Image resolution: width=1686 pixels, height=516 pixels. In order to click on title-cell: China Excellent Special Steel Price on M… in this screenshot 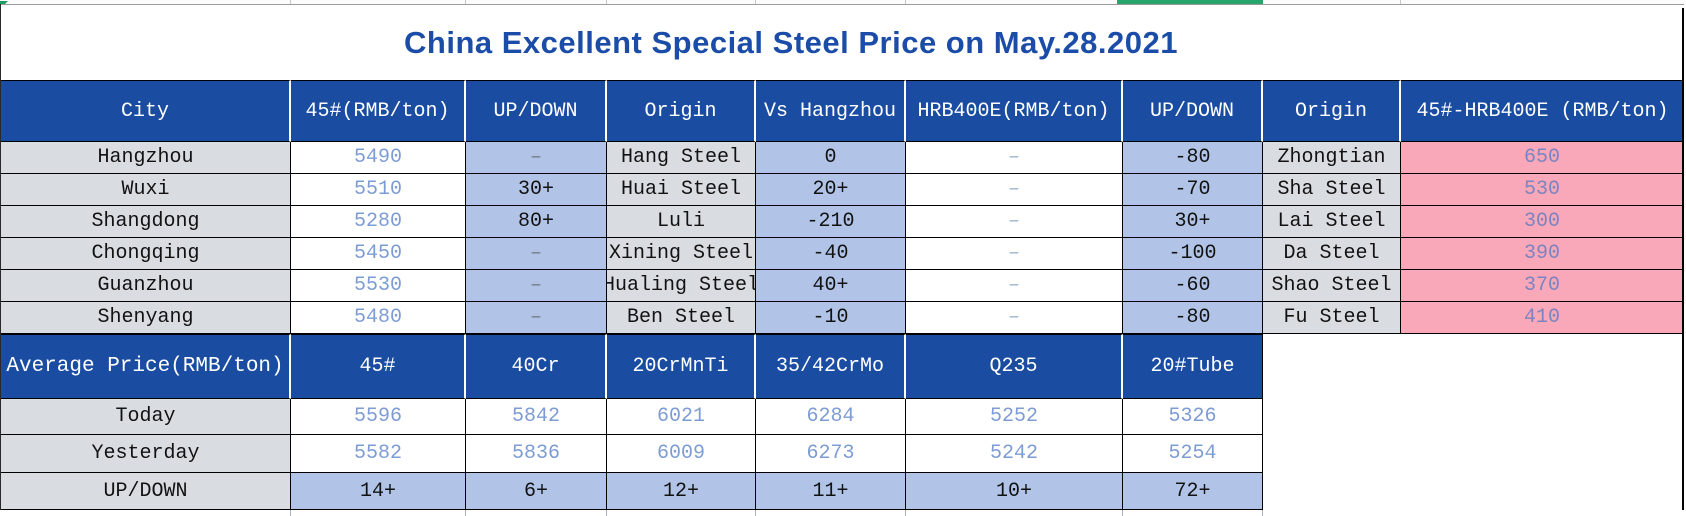, I will do `click(791, 42)`.